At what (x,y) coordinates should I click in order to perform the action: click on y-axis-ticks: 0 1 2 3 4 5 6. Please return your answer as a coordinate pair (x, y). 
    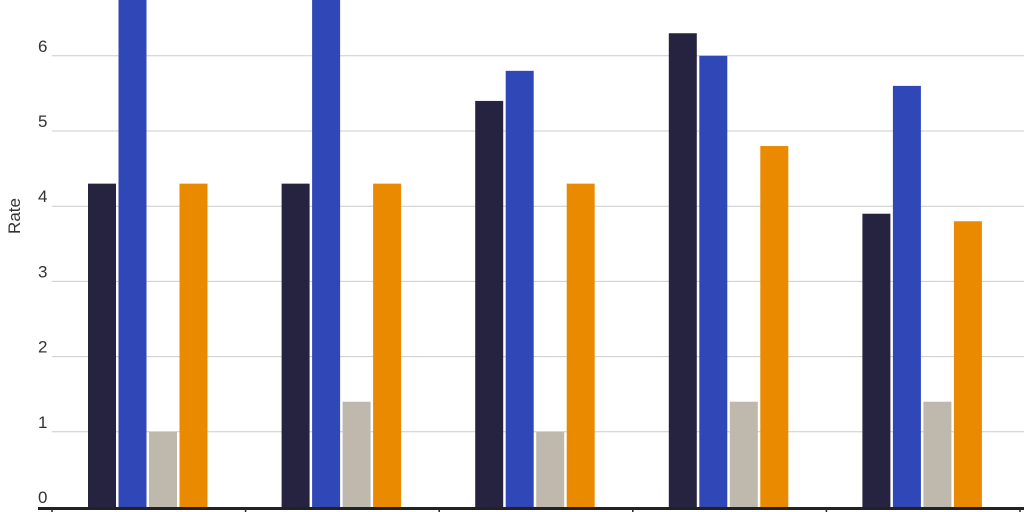
    Looking at the image, I should click on (42, 272).